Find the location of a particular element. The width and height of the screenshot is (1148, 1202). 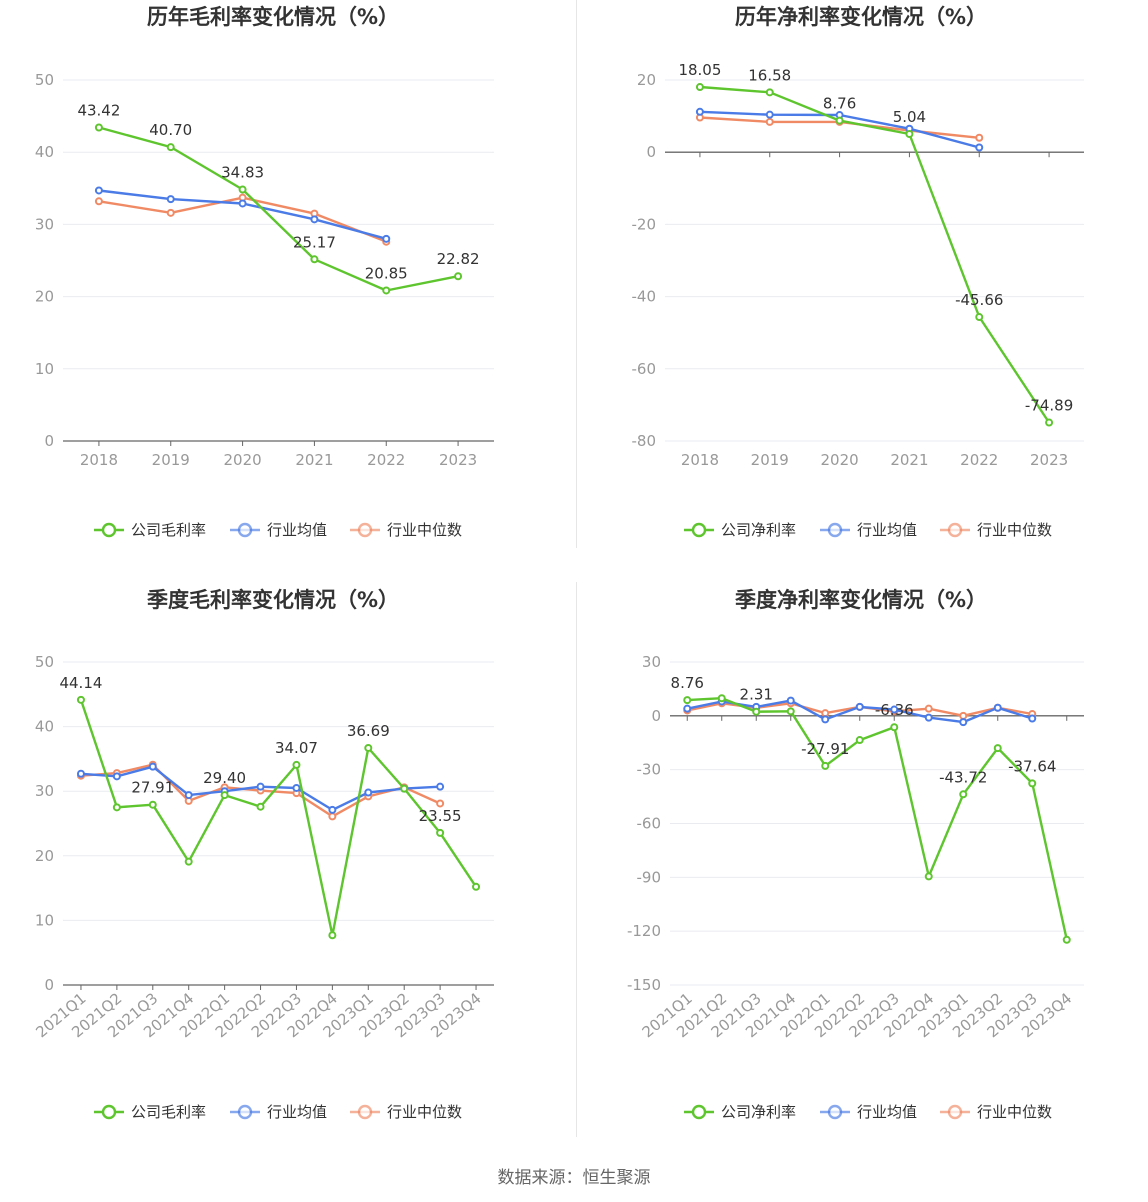

y-tick-label: 30 is located at coordinates (651, 662).